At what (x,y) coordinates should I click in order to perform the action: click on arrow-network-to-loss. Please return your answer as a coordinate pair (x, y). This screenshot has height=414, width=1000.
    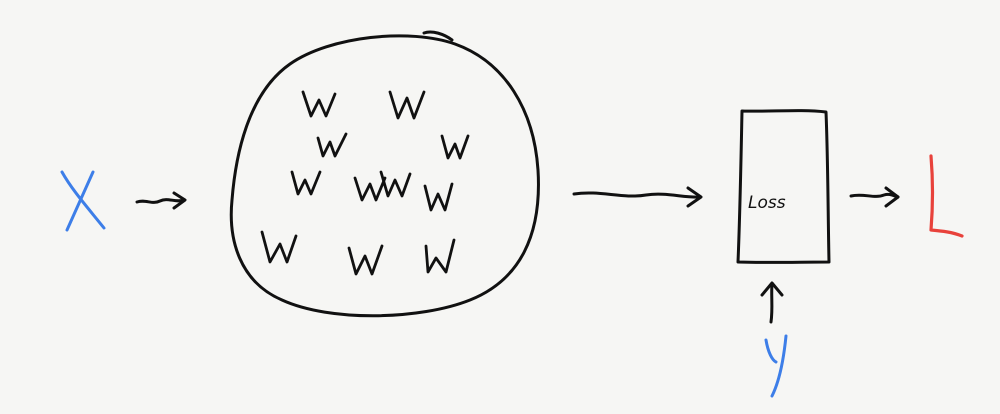
    Looking at the image, I should click on (637, 197).